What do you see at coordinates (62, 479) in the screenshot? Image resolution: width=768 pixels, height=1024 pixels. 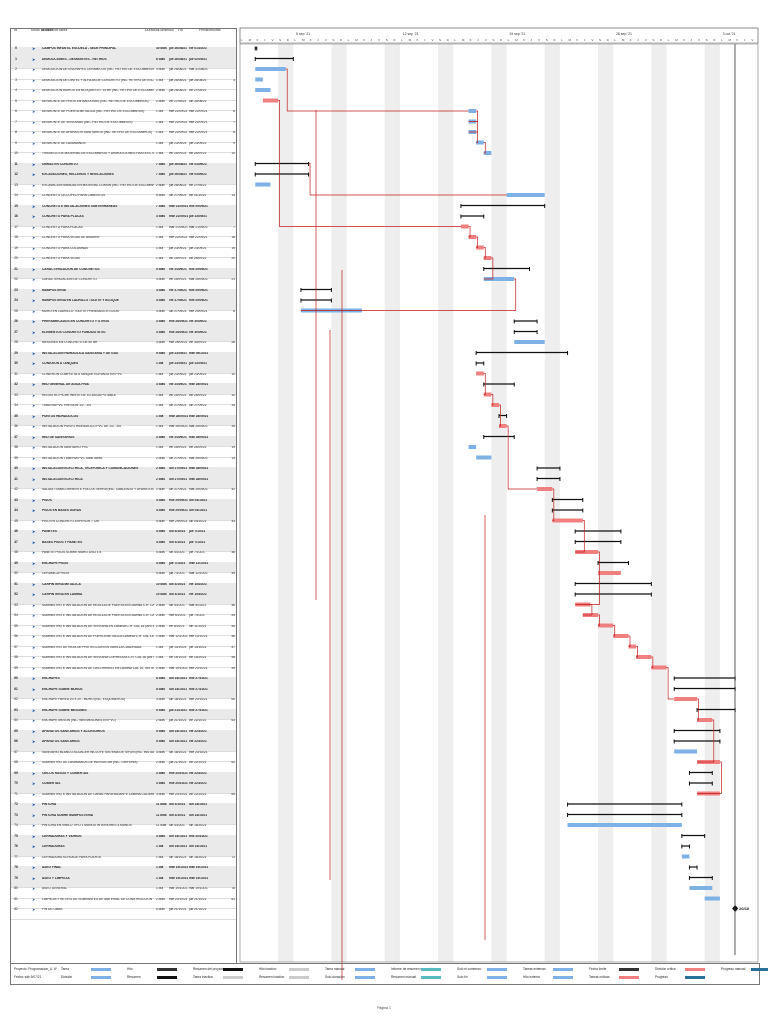 I see `task-name: INSTALACIÓN ELÉCTRICA` at bounding box center [62, 479].